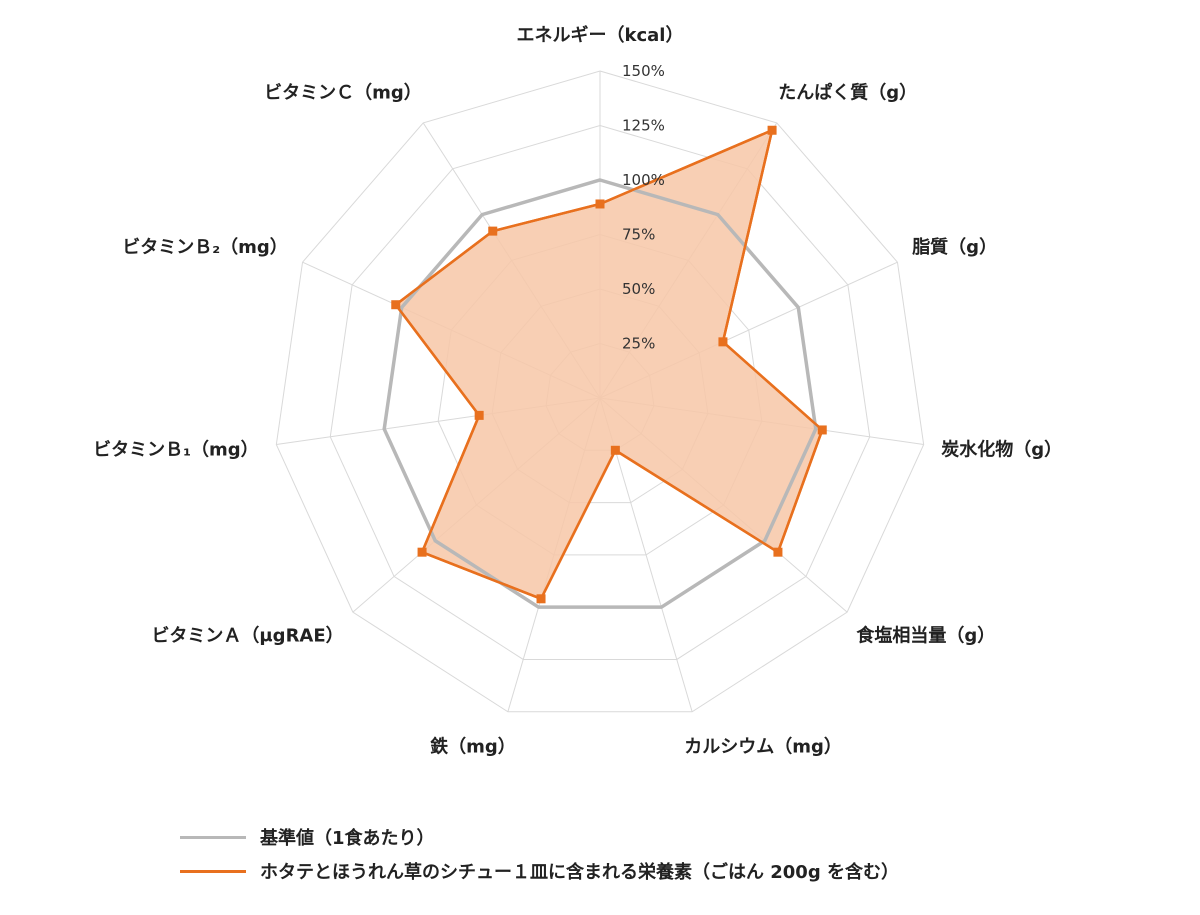 The width and height of the screenshot is (1200, 915). What do you see at coordinates (925, 636) in the screenshot?
I see `axis-label: 食塩相当量（g）` at bounding box center [925, 636].